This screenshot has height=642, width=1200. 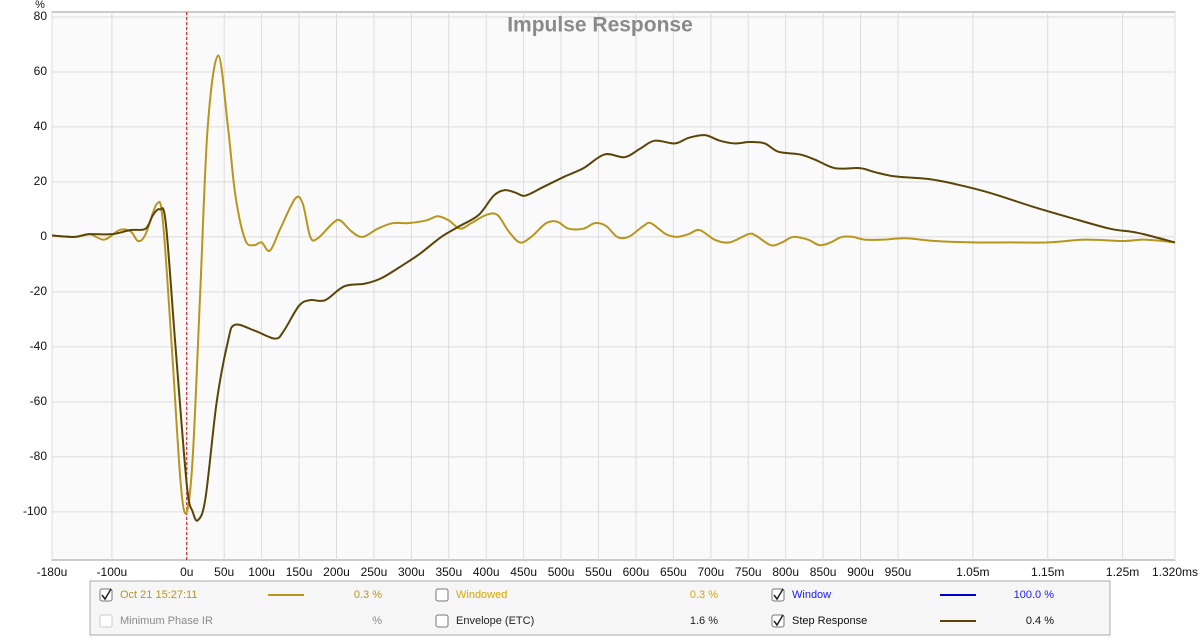 I want to click on legend-value: 1.6 %, so click(x=704, y=621).